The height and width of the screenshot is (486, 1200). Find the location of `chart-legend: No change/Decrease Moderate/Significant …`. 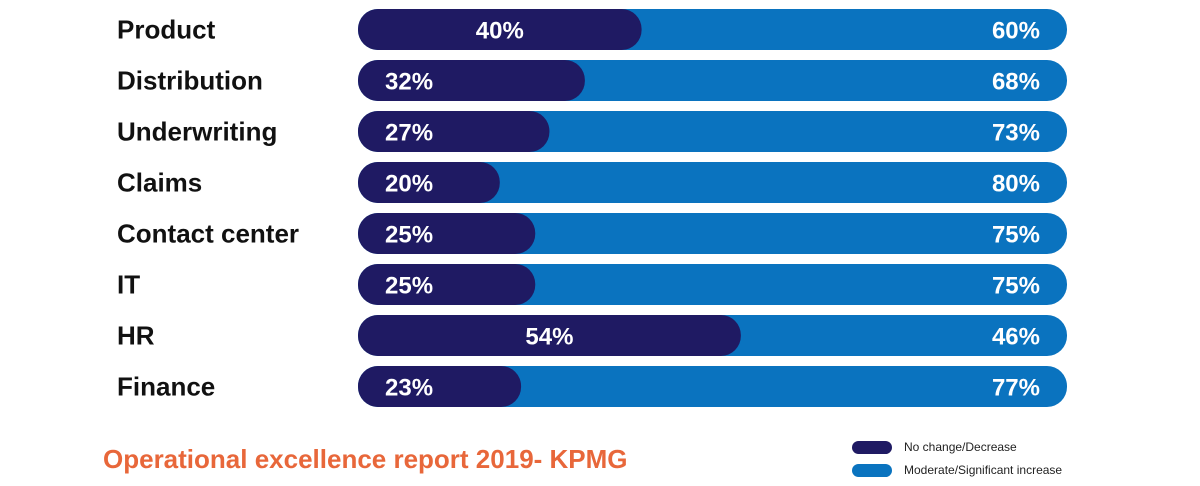

chart-legend: No change/Decrease Moderate/Significant … is located at coordinates (957, 460).